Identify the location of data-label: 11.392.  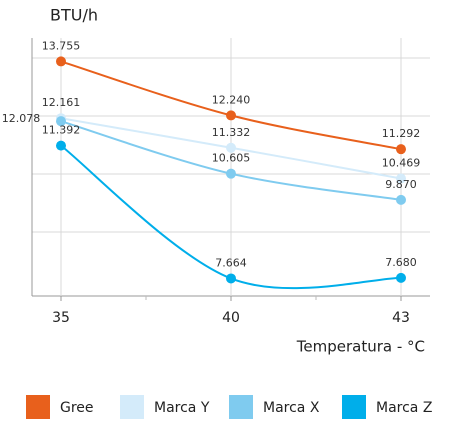
(61, 130).